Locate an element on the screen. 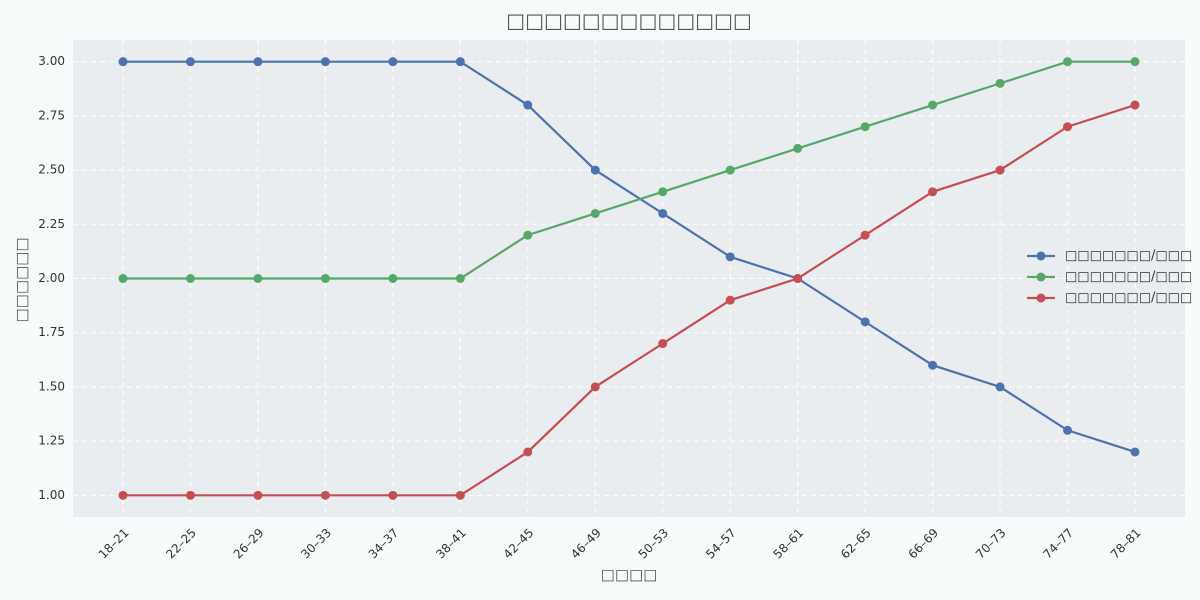 Image resolution: width=1200 pixels, height=600 pixels. x-tick-label: 38–41 is located at coordinates (451, 544).